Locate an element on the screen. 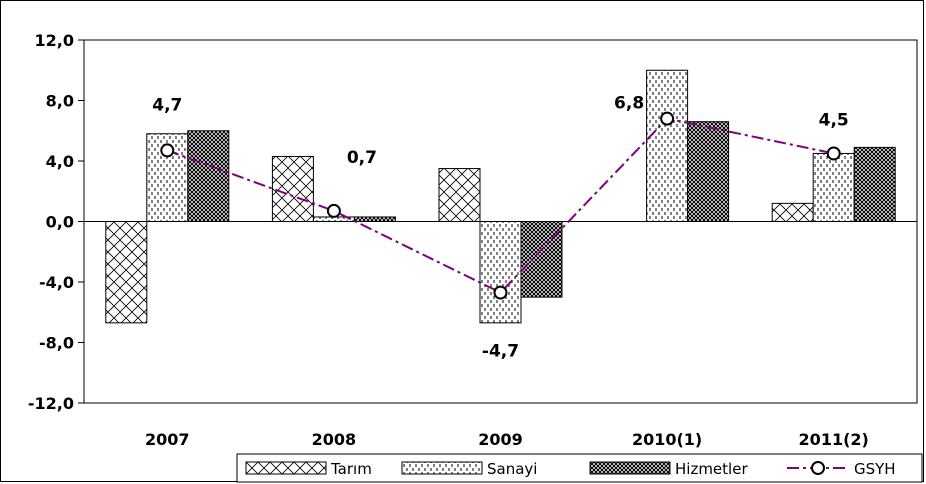 The height and width of the screenshot is (484, 926). data-label: 4,5 is located at coordinates (834, 120).